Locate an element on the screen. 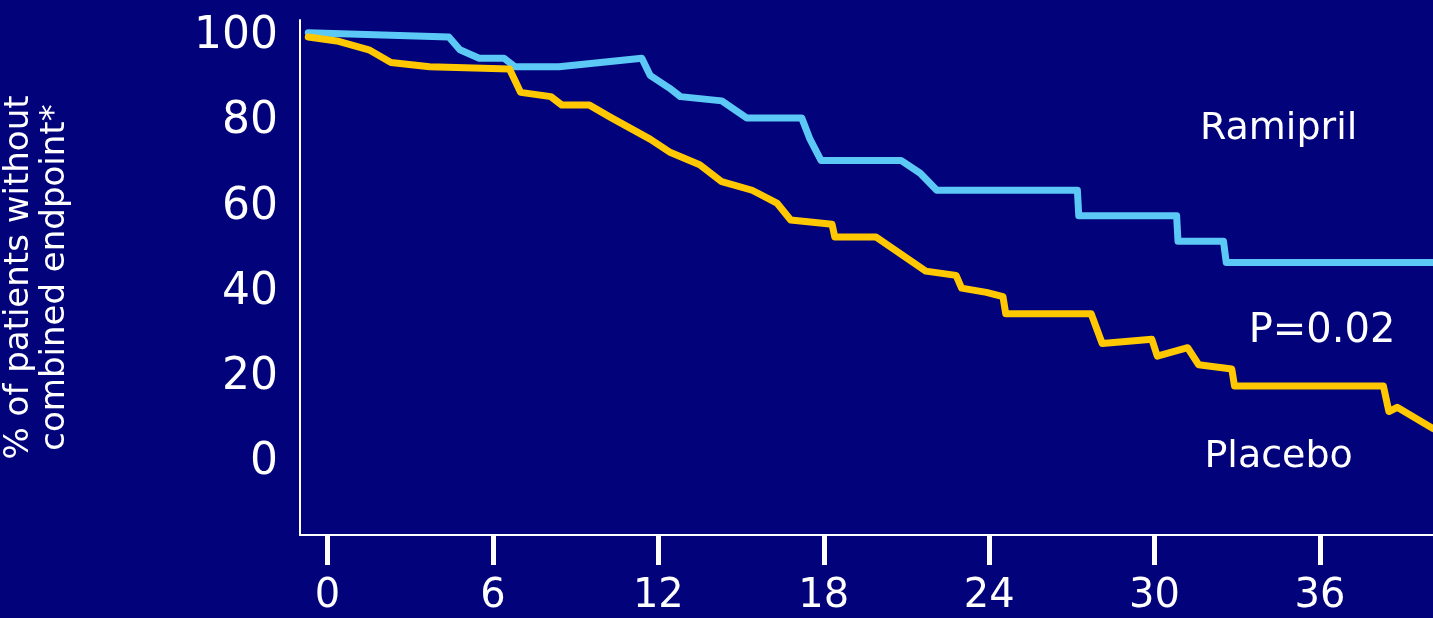 This screenshot has width=1433, height=618. y-tick-label: 80 is located at coordinates (250, 118).